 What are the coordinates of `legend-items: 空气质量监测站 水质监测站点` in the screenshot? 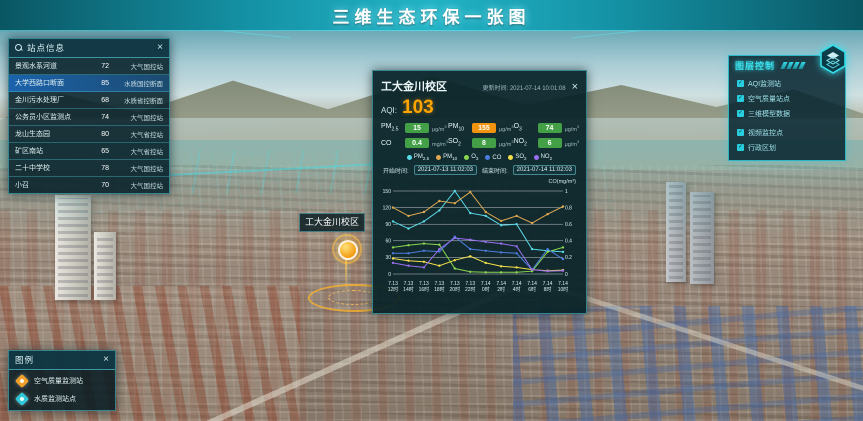 It's located at (62, 390).